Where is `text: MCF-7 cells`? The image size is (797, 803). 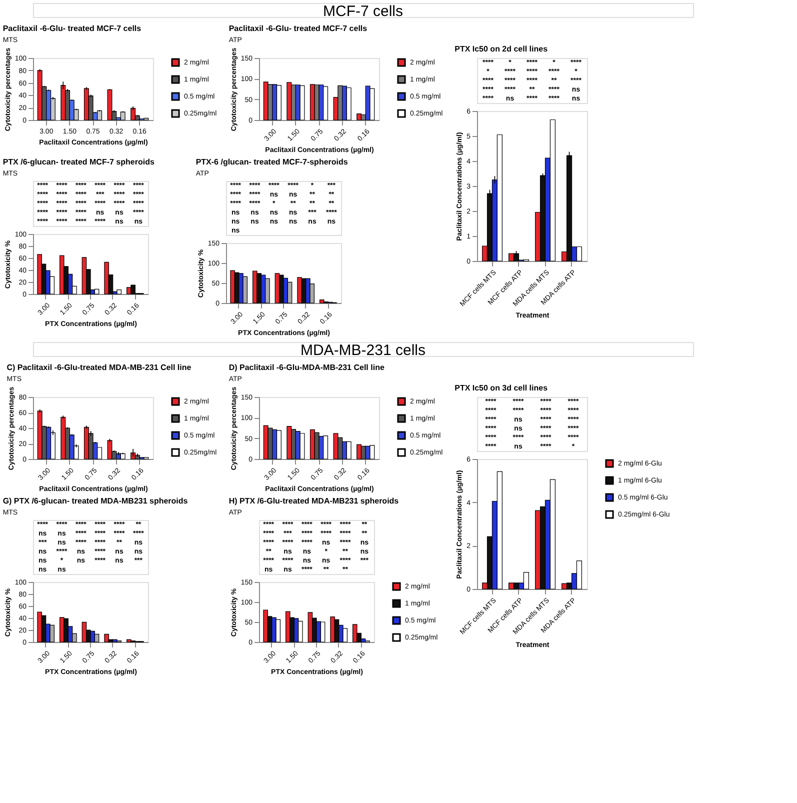
text: MCF-7 cells is located at coordinates (363, 11).